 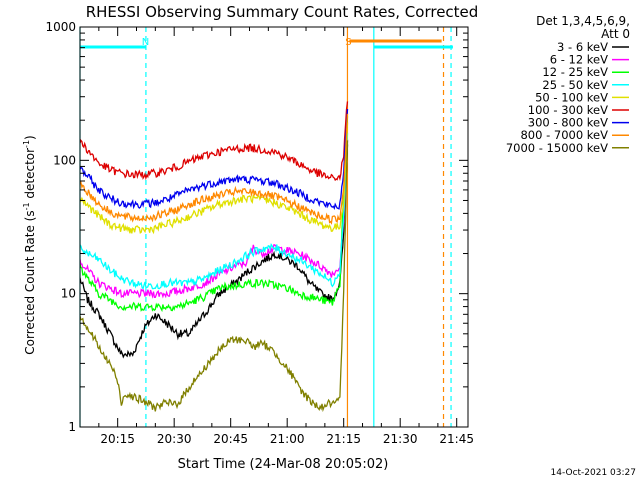 I want to click on footer-date: 14-Oct-2021 03:27, so click(x=593, y=473).